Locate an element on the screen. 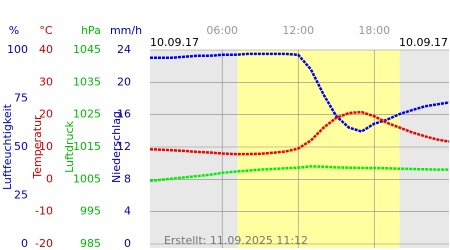 This screenshot has width=450, height=250. y-tick-label: 16 is located at coordinates (124, 114).